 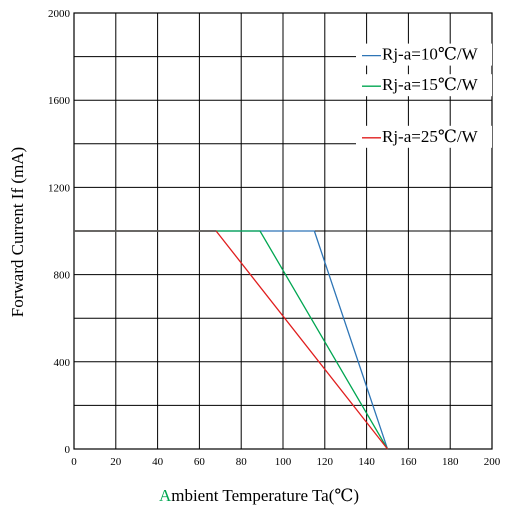 What do you see at coordinates (165, 495) in the screenshot?
I see `x-axis-title-initial: A` at bounding box center [165, 495].